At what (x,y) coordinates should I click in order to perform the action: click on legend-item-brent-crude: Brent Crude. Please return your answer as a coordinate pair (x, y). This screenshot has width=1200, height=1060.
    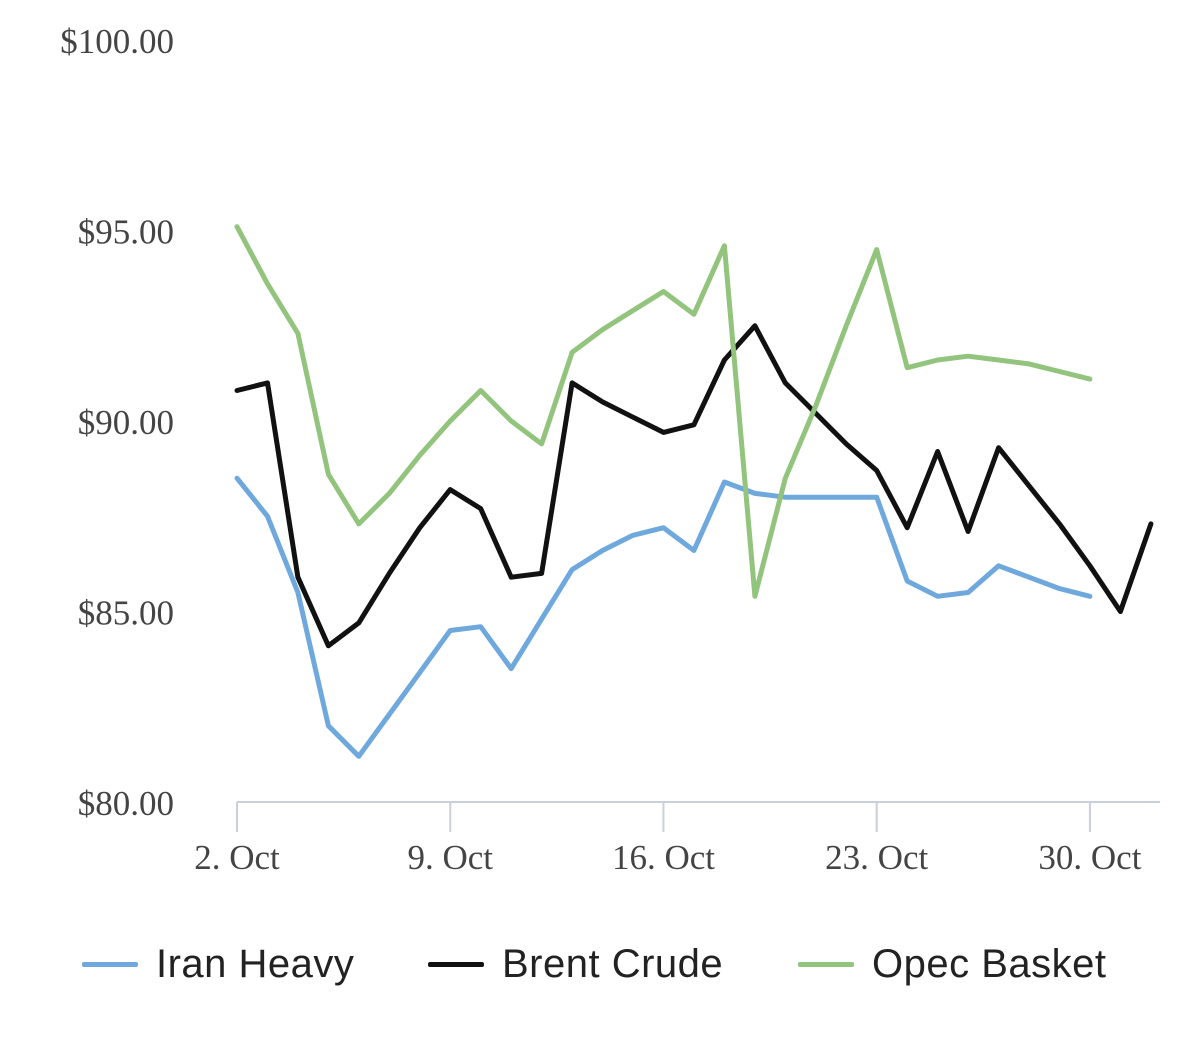
    Looking at the image, I should click on (575, 964).